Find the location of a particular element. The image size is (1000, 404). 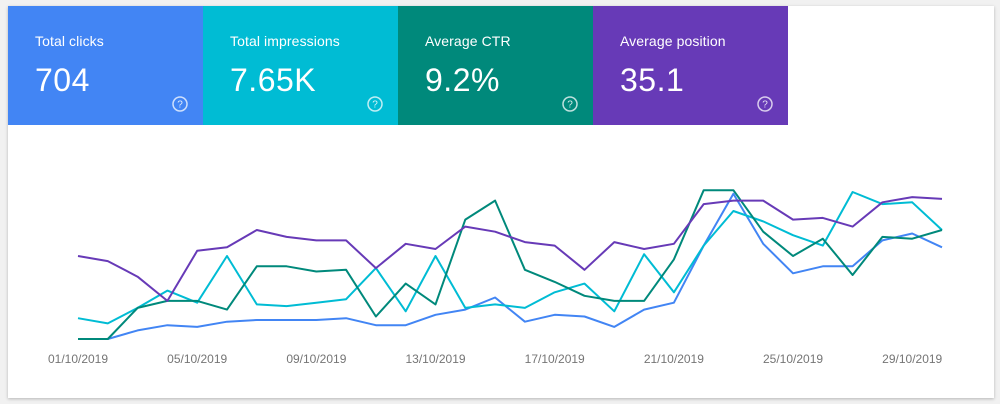

metric-average-position: Average position 35.1 ? is located at coordinates (690, 65).